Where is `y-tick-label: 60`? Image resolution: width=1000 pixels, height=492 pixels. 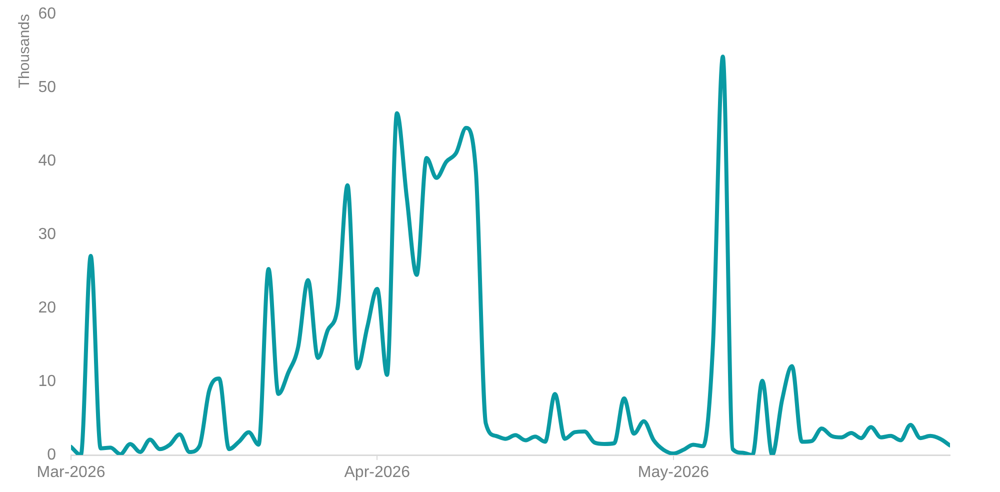
y-tick-label: 60 is located at coordinates (47, 13).